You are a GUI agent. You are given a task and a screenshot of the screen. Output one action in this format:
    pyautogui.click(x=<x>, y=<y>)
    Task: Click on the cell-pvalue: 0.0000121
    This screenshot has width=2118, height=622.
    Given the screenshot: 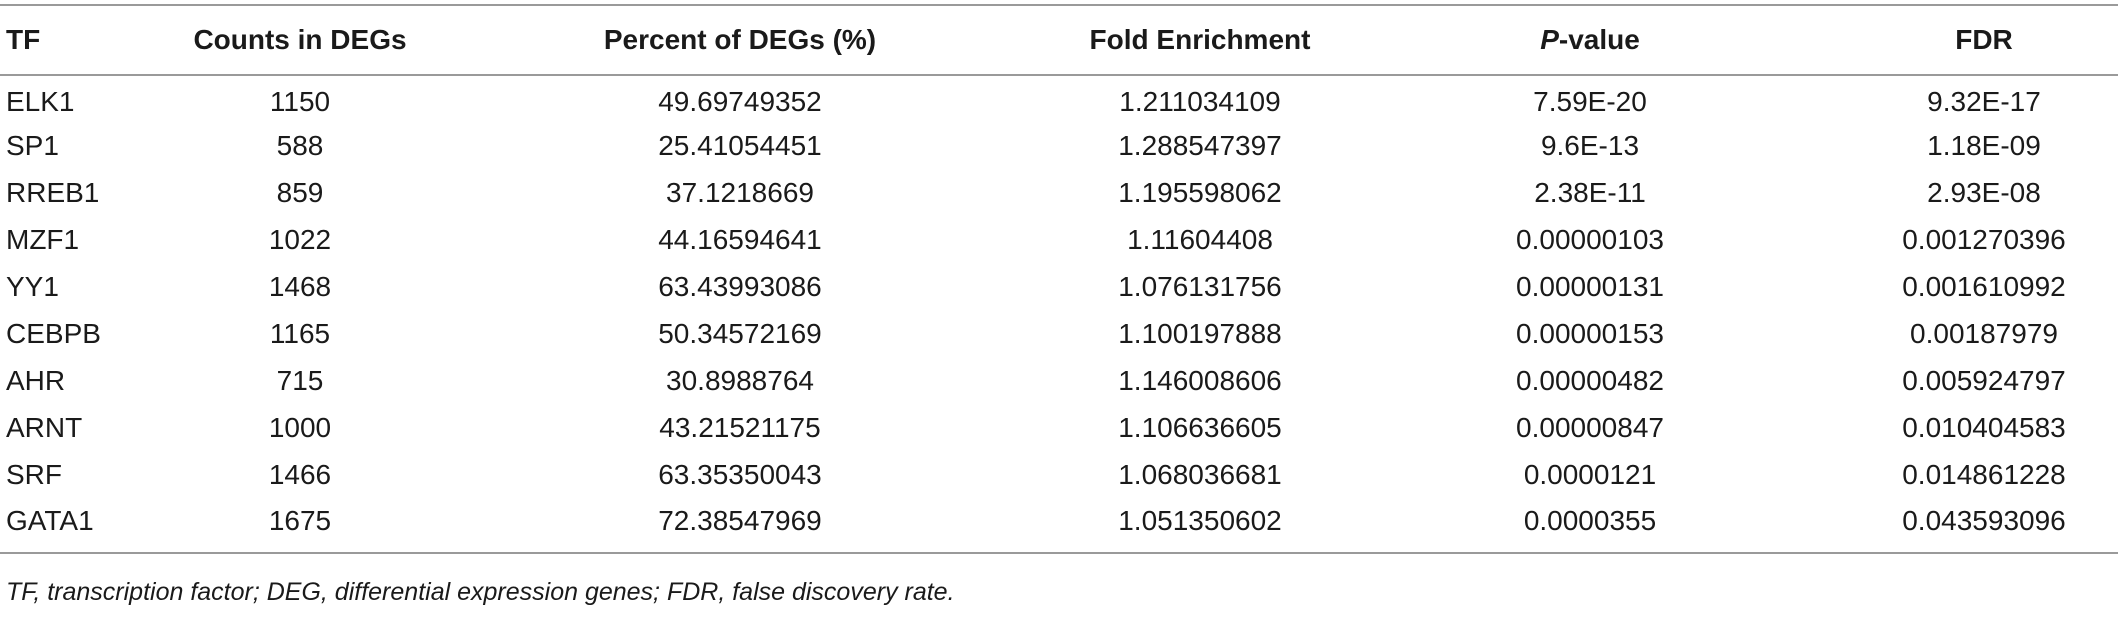 What is the action you would take?
    pyautogui.click(x=1590, y=474)
    